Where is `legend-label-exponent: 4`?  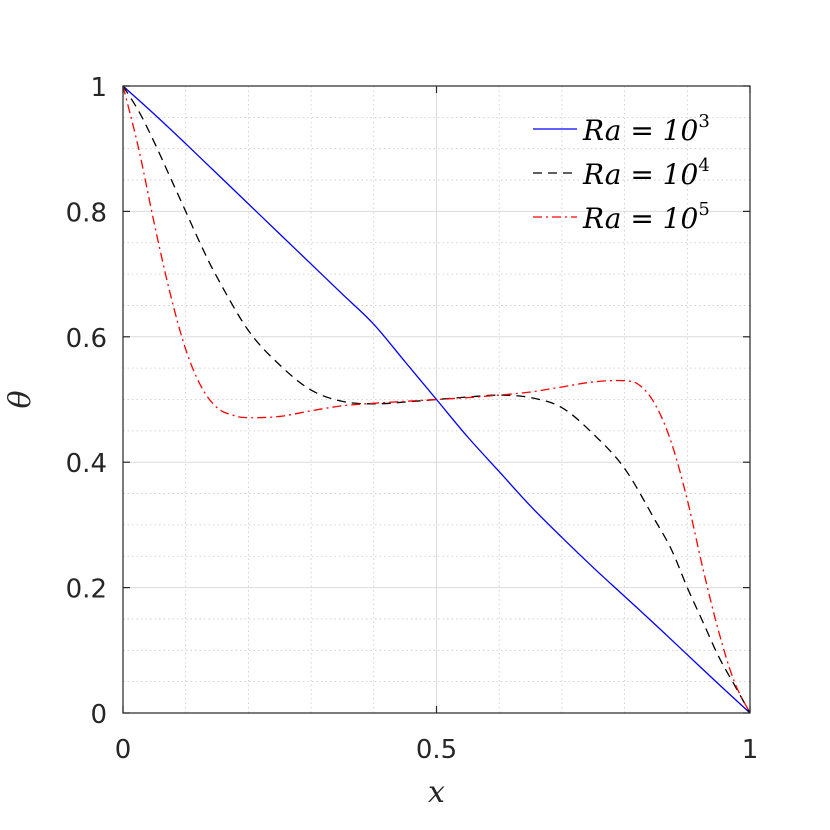
legend-label-exponent: 4 is located at coordinates (703, 165).